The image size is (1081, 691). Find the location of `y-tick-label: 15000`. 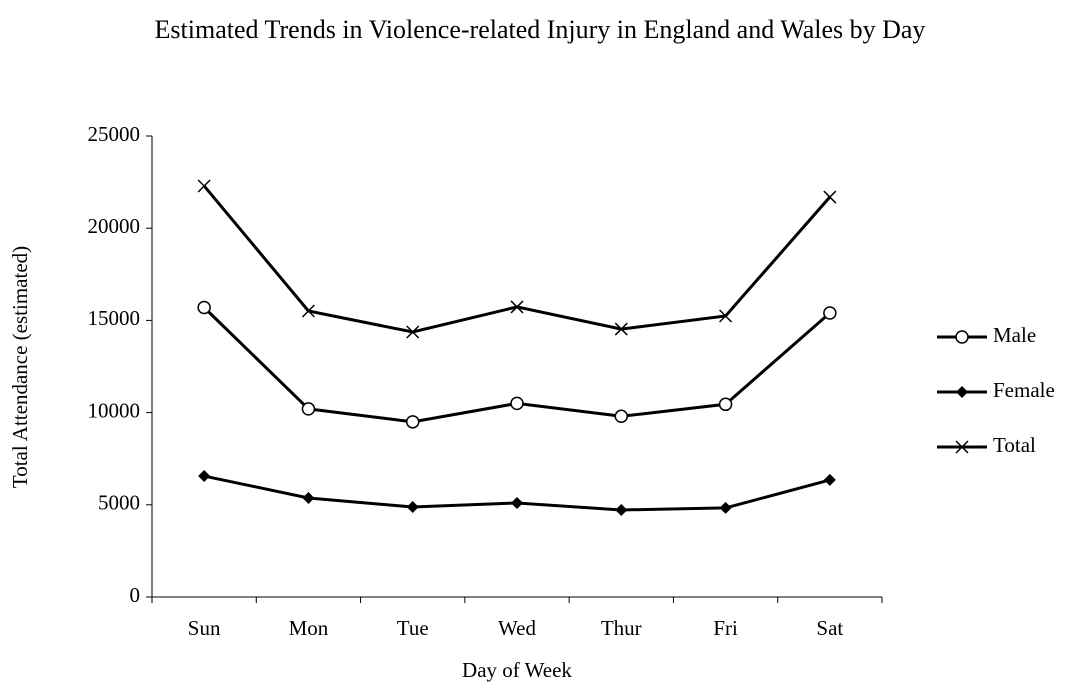

y-tick-label: 15000 is located at coordinates (114, 318).